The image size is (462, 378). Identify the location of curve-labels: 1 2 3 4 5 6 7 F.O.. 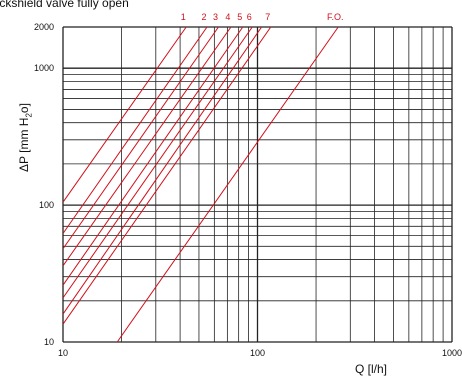
(262, 17).